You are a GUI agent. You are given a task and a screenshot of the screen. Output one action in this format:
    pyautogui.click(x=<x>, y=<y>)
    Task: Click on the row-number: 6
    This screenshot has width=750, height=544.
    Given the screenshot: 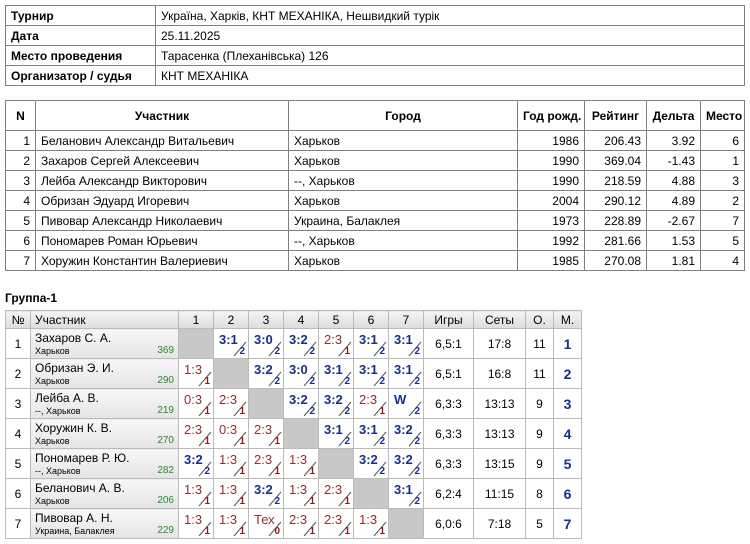 What is the action you would take?
    pyautogui.click(x=18, y=493)
    